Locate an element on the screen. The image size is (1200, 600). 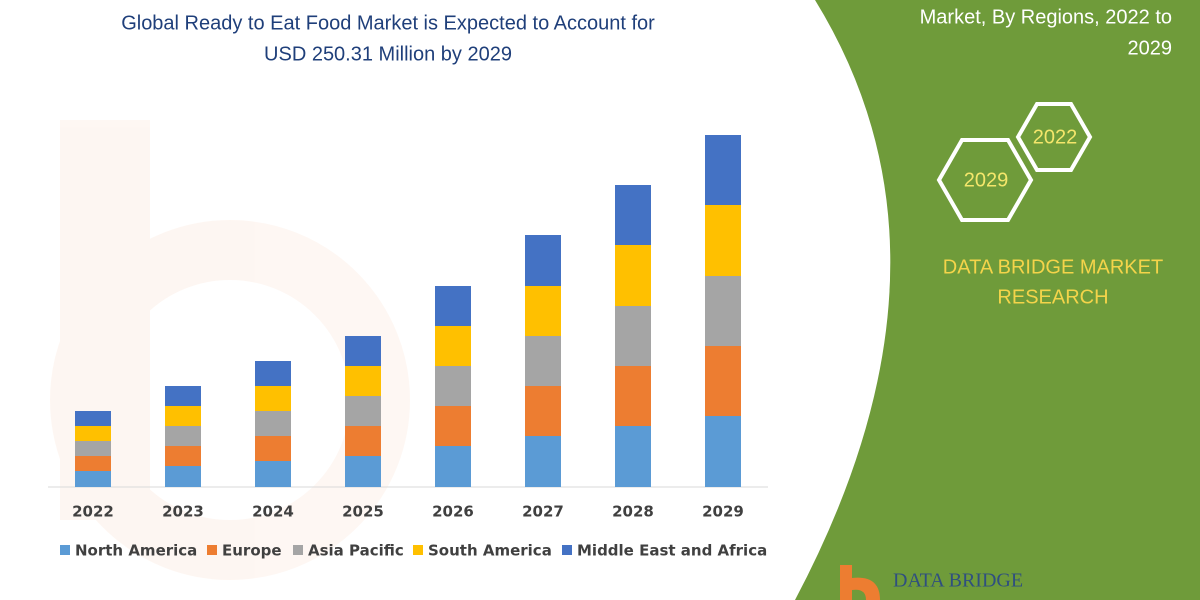
brand-text: RESEARCH is located at coordinates (1052, 297).